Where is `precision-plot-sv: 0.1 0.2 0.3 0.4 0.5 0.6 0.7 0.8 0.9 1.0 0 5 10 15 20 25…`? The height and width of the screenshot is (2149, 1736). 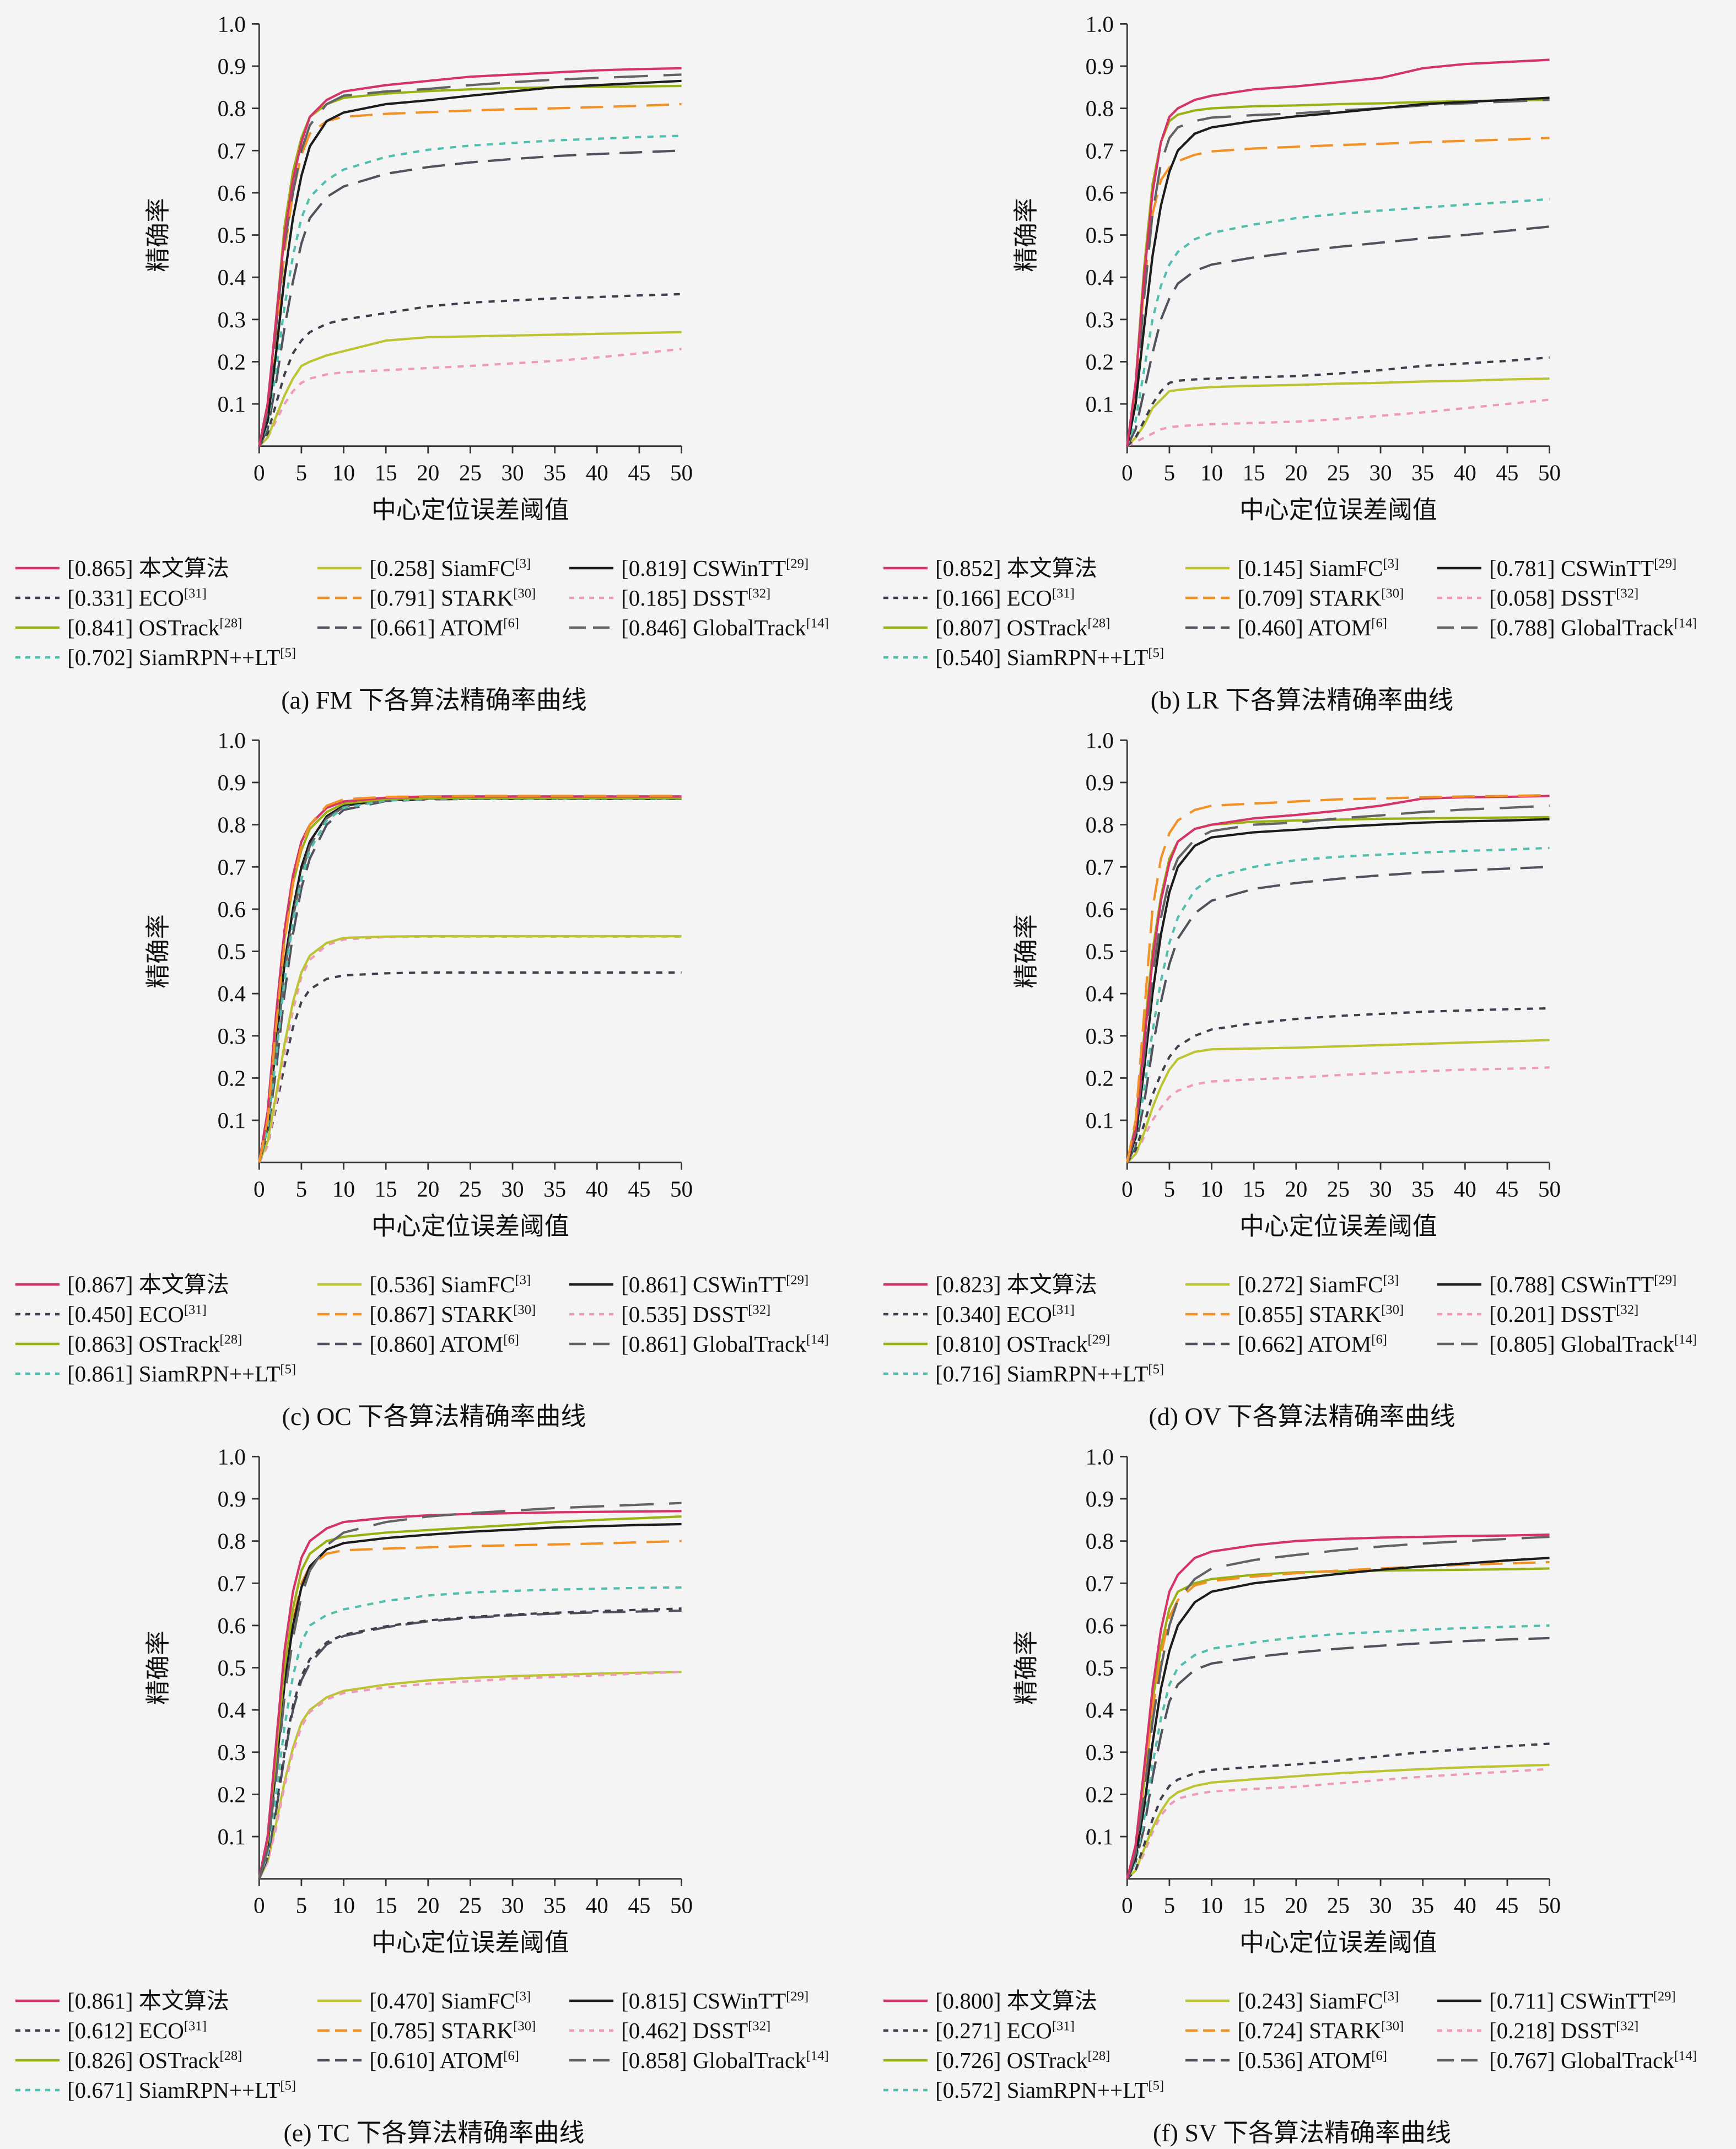
precision-plot-sv: 0.1 0.2 0.3 0.4 0.5 0.6 0.7 0.8 0.9 1.0 0 5 10 15 20 25… is located at coordinates (1286, 1700).